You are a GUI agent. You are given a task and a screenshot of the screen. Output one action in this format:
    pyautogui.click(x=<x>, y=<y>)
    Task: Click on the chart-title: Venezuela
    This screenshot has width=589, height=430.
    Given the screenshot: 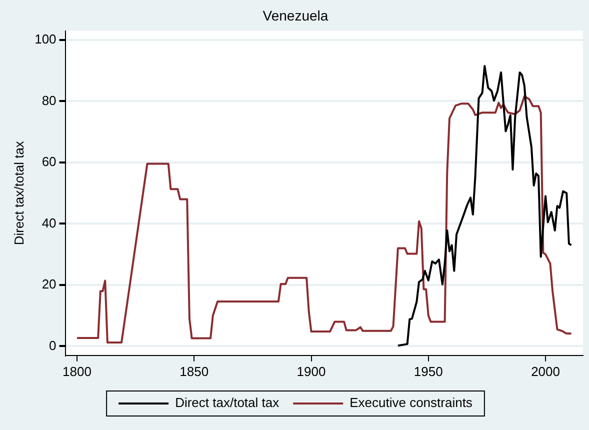 What is the action you would take?
    pyautogui.click(x=295, y=15)
    